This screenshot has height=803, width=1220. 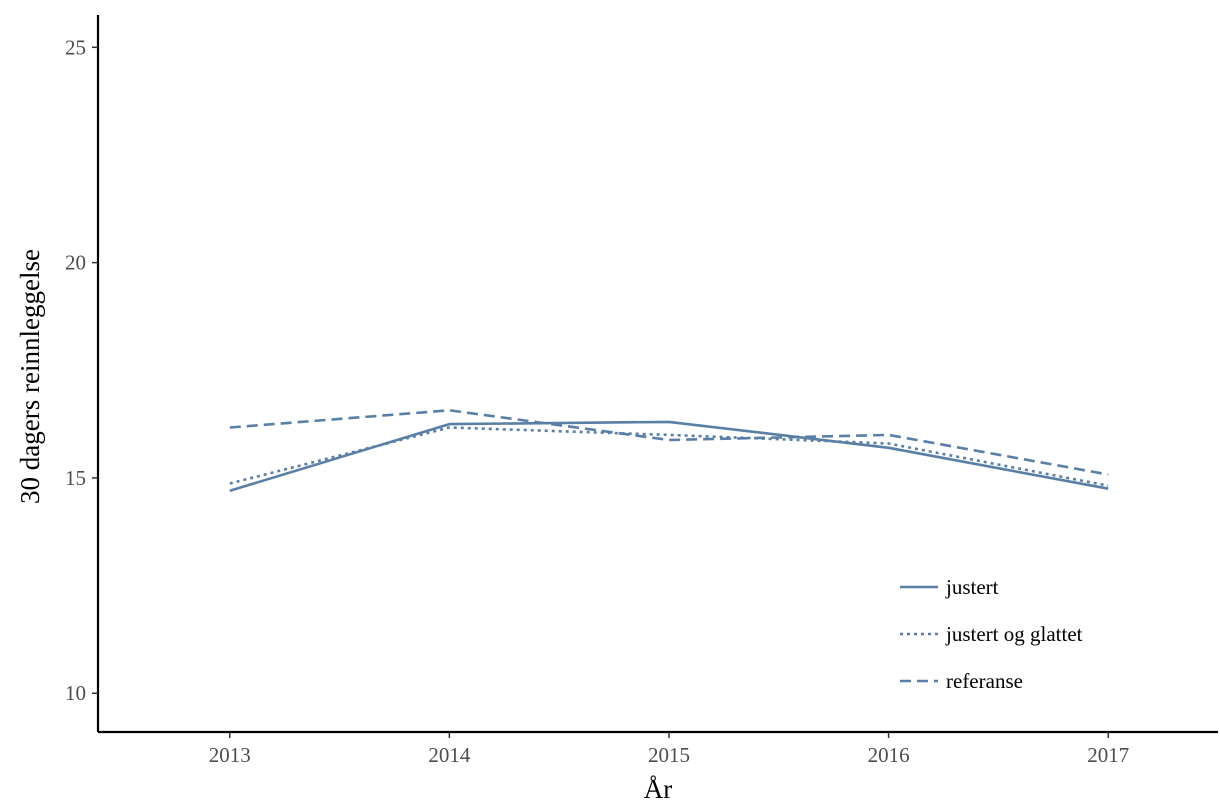 What do you see at coordinates (75, 478) in the screenshot?
I see `y-tick-label: 15` at bounding box center [75, 478].